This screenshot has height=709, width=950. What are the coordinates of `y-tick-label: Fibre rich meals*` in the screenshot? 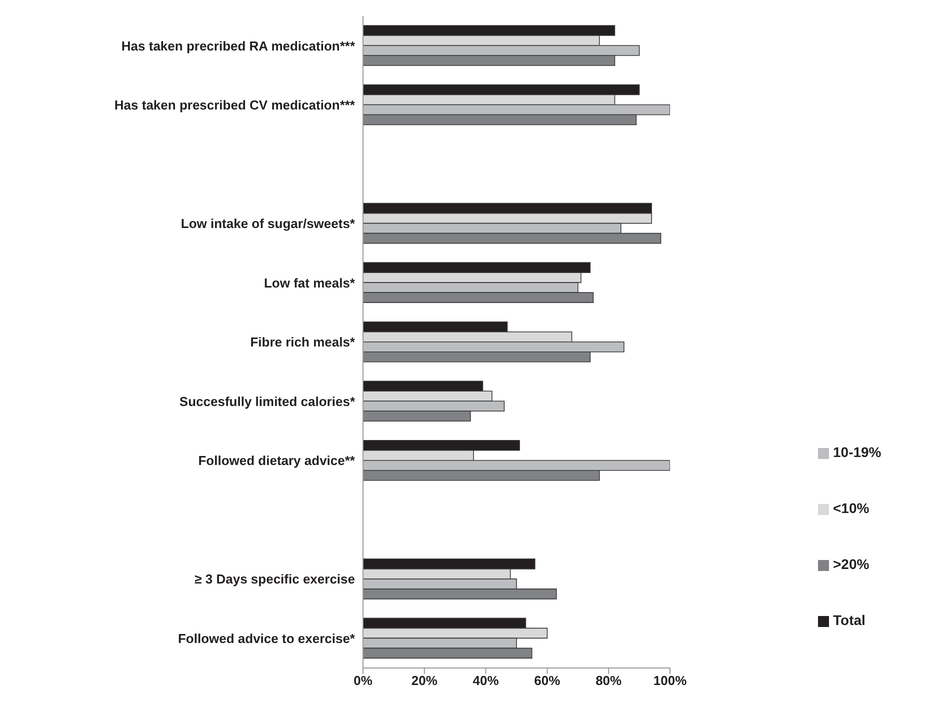 It's located at (303, 342).